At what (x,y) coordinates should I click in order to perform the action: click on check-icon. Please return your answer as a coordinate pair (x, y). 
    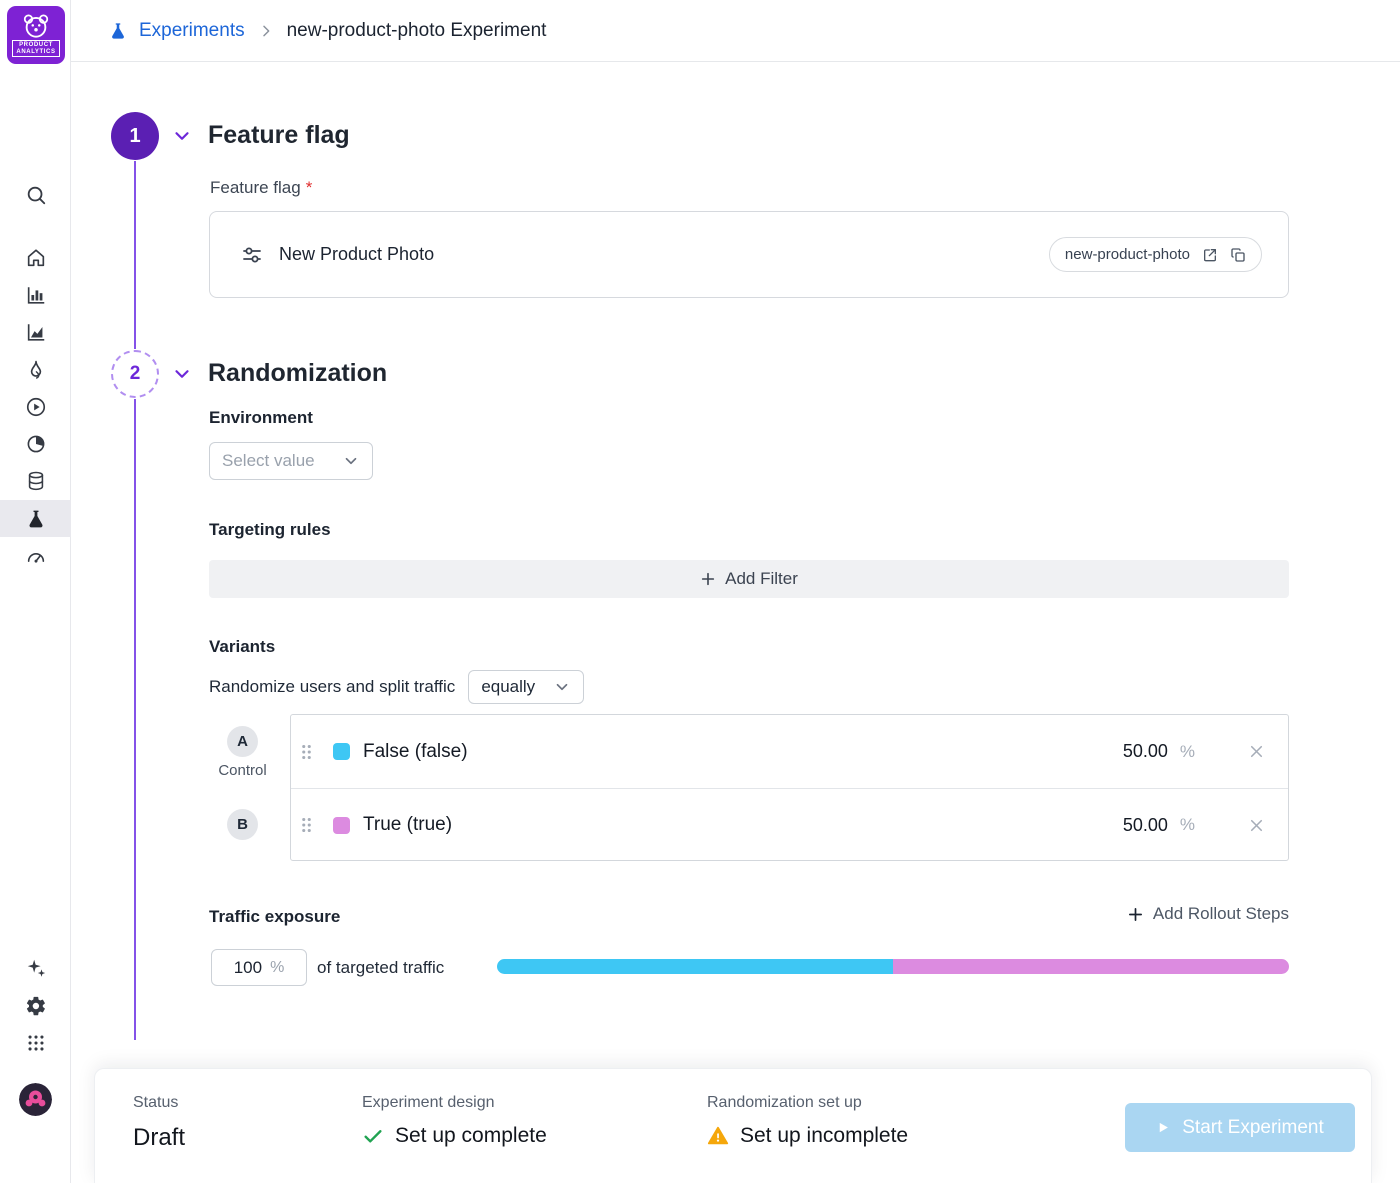
    Looking at the image, I should click on (373, 1136).